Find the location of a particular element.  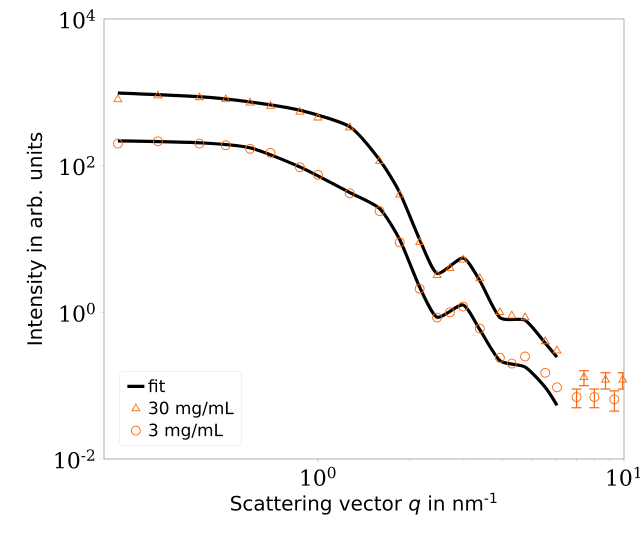

y-tick-label: 10$^{0}$ is located at coordinates (77, 312).